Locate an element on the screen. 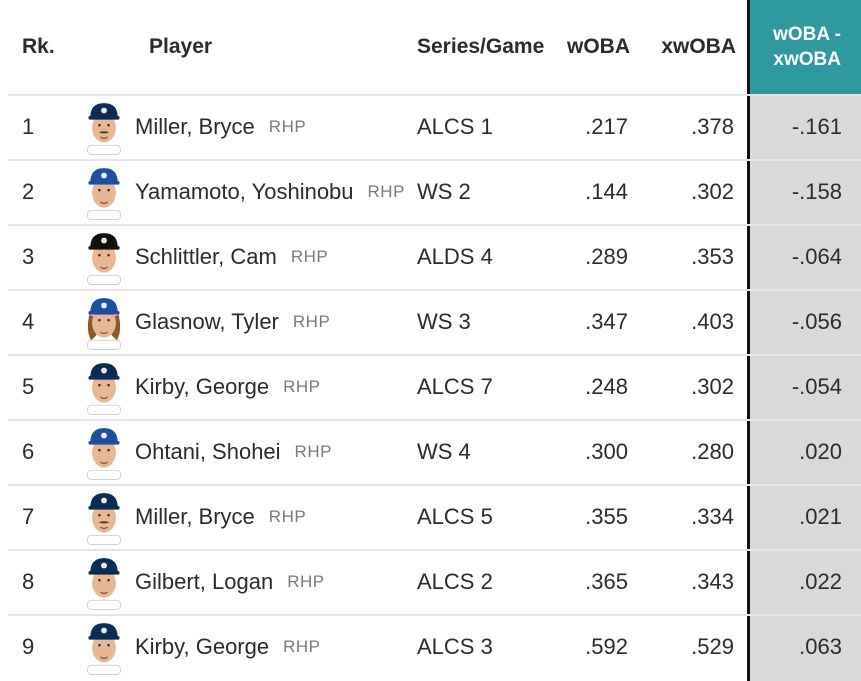 The height and width of the screenshot is (681, 861). player-name-link: Schlittler, Cam is located at coordinates (206, 256).